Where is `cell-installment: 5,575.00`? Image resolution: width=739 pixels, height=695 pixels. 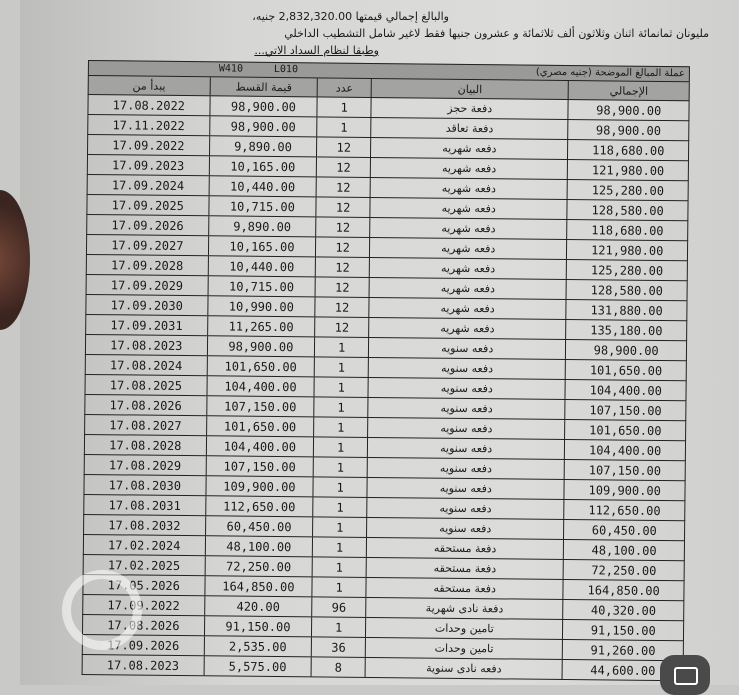 cell-installment: 5,575.00 is located at coordinates (258, 666).